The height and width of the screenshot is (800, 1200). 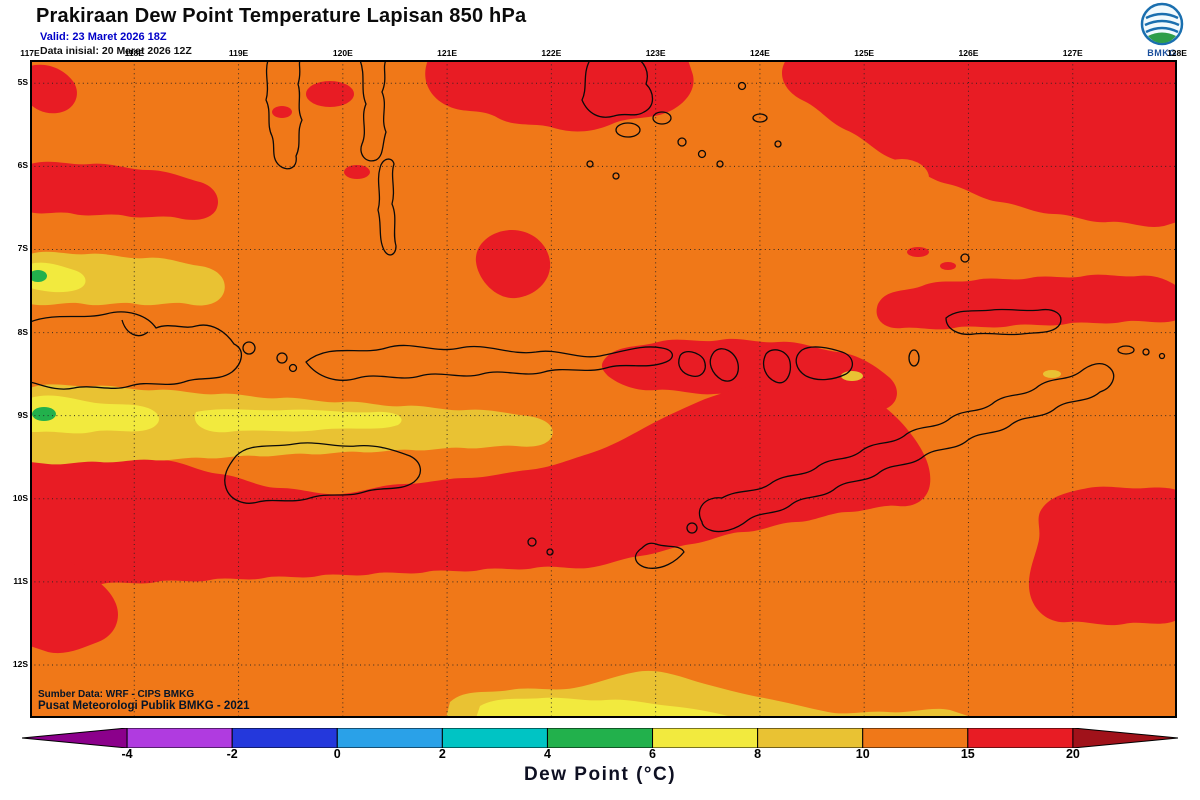 What do you see at coordinates (692, 363) in the screenshot?
I see `coastline-solor` at bounding box center [692, 363].